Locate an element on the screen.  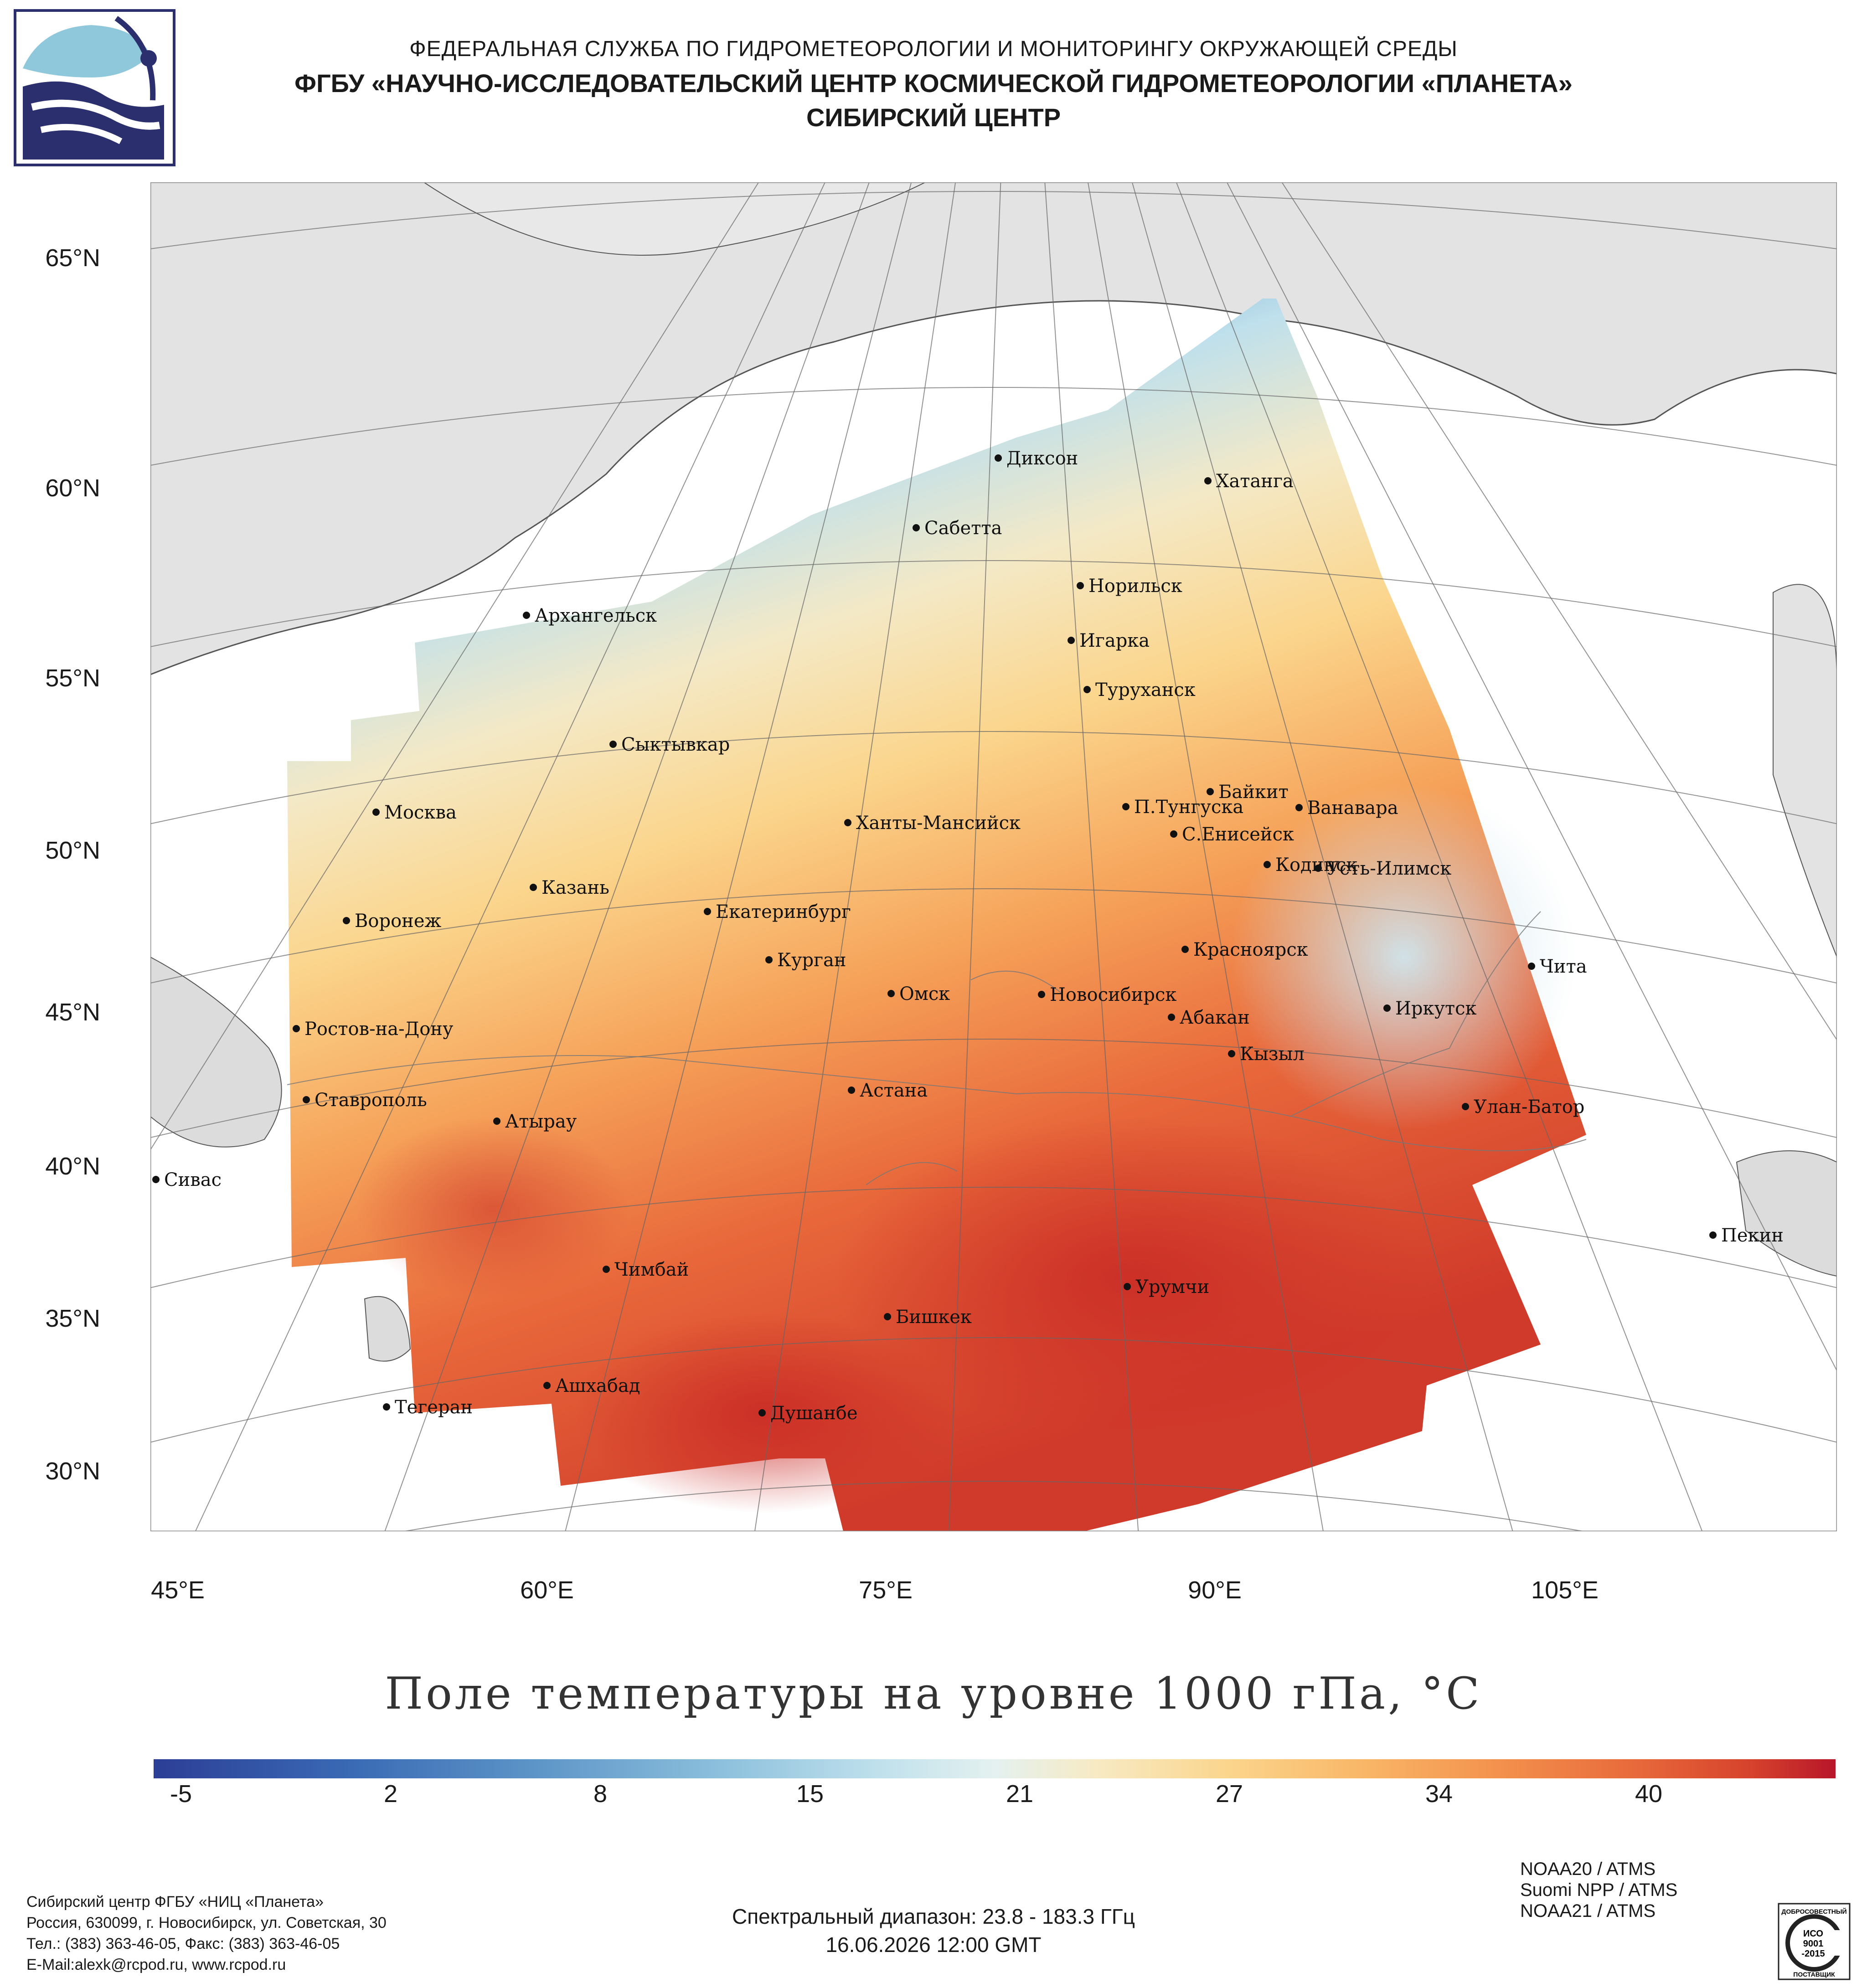
city-marker: Урумчи is located at coordinates (1166, 1287).